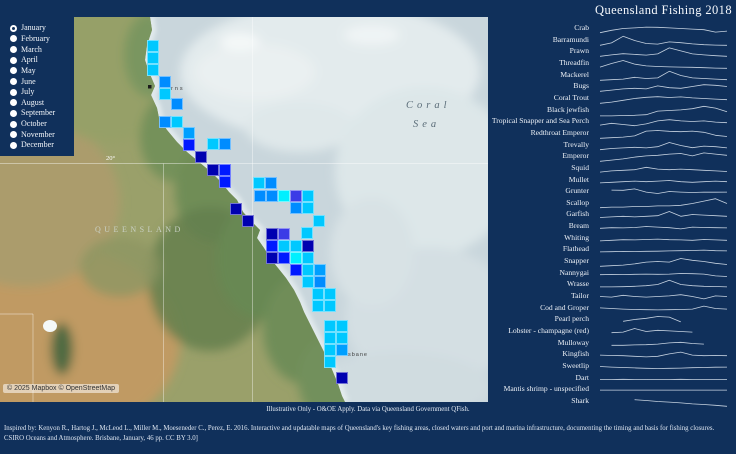  What do you see at coordinates (42, 81) in the screenshot?
I see `month-option-june: June` at bounding box center [42, 81].